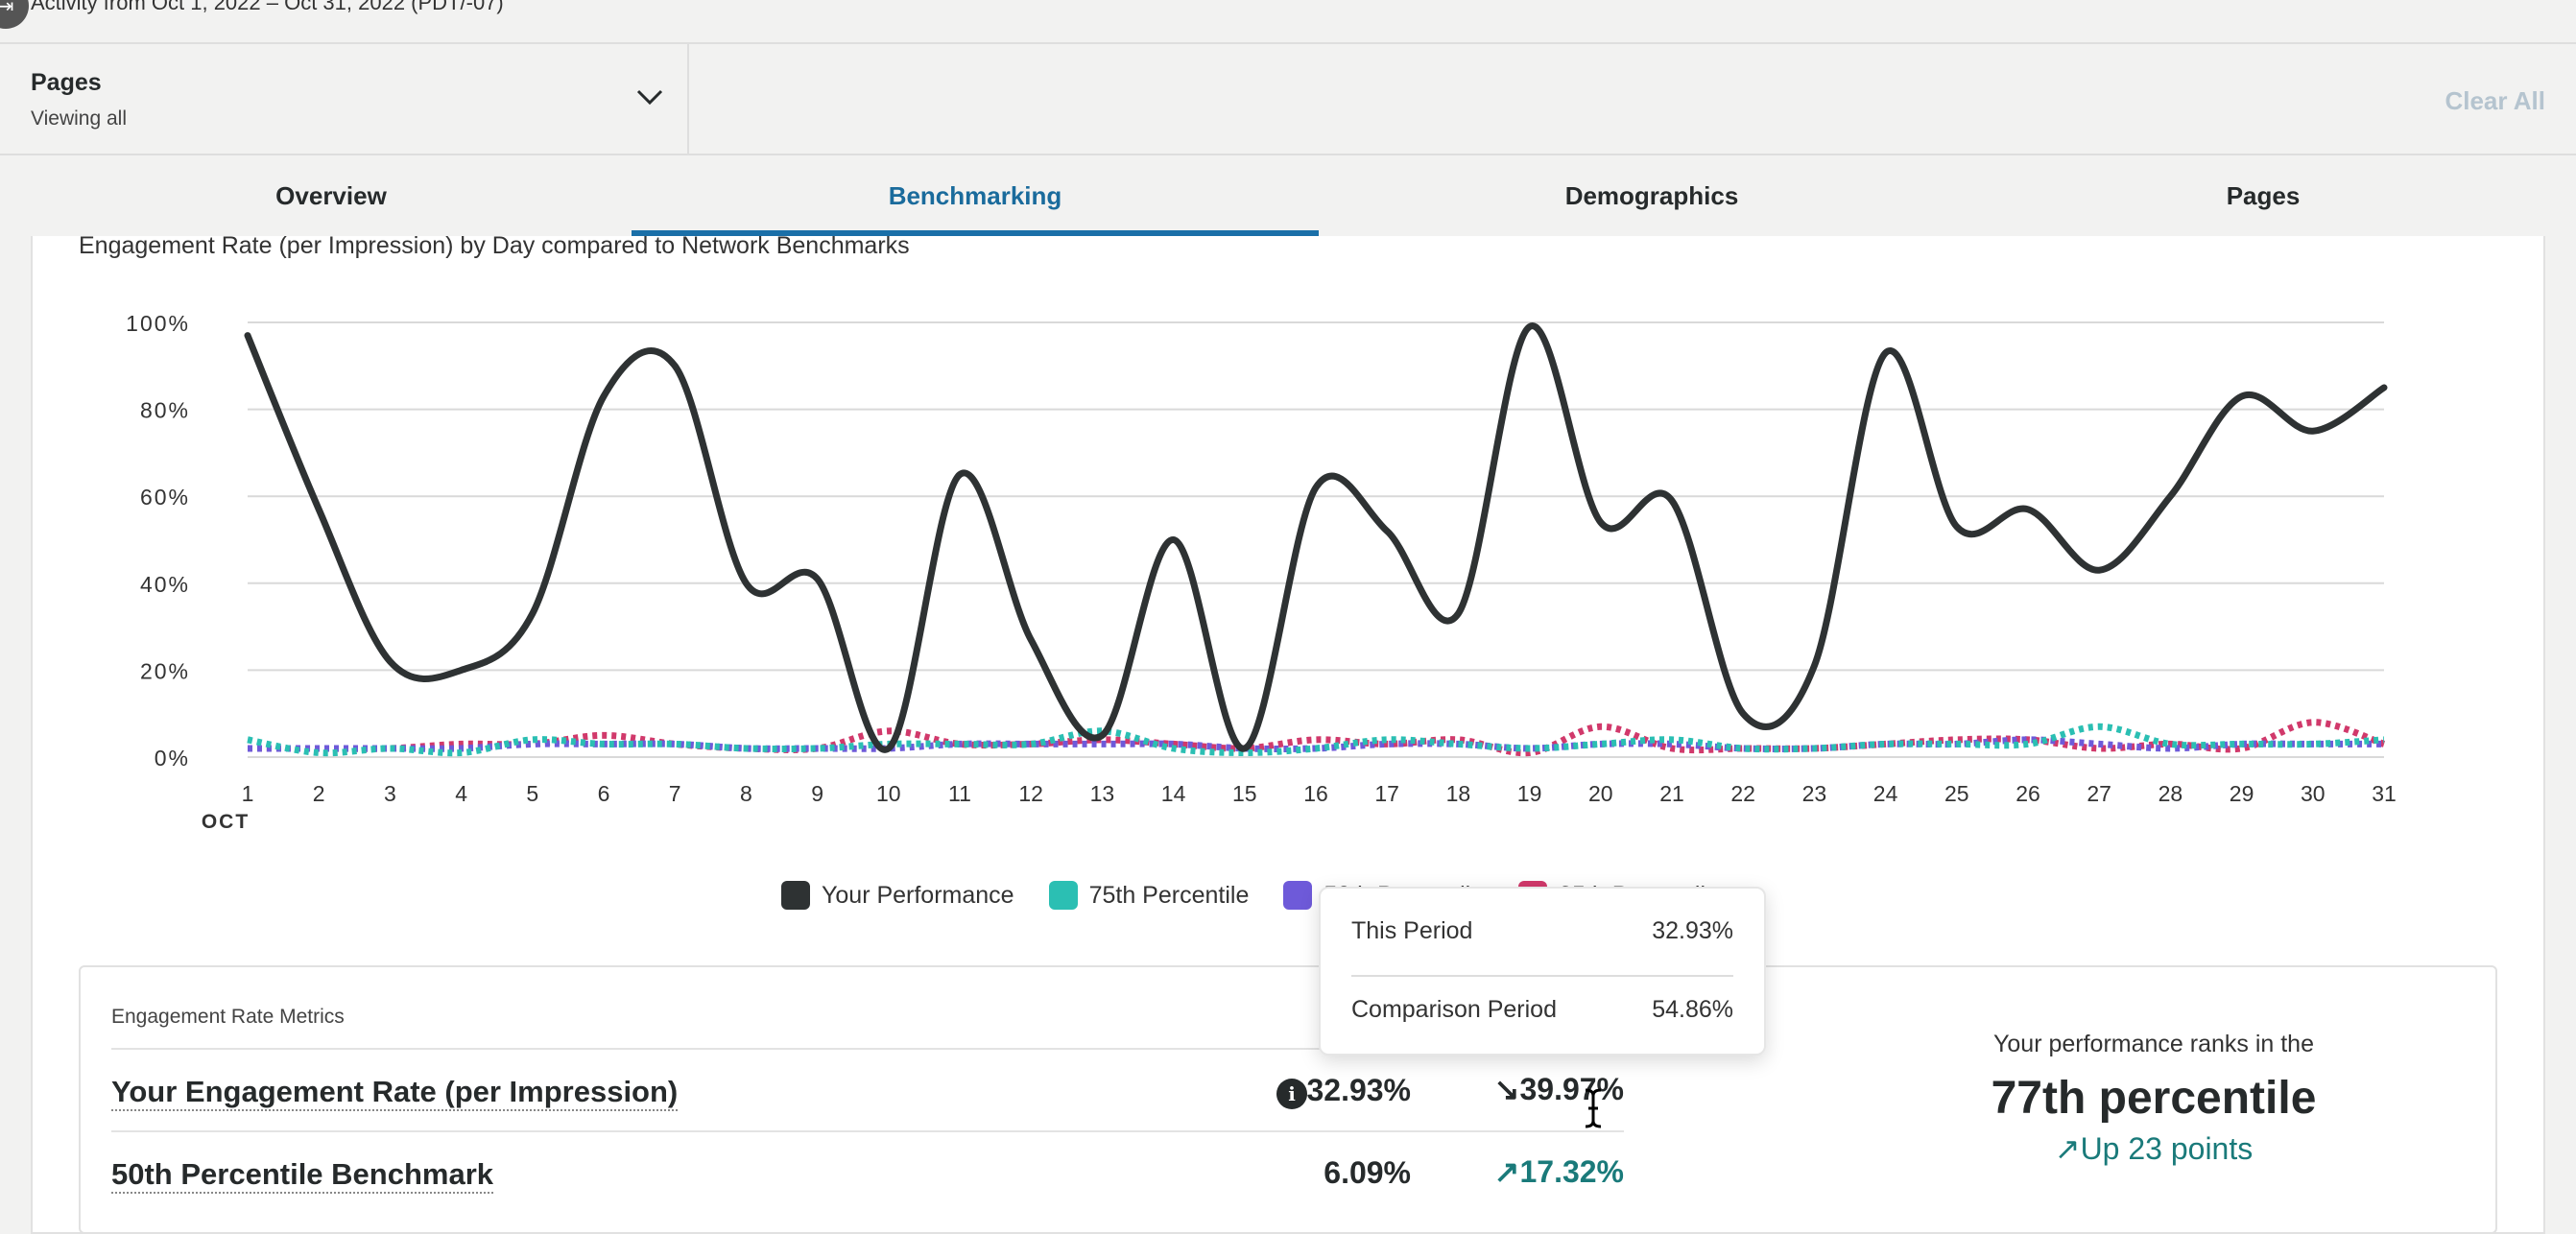  I want to click on collapse-sidebar-button: ⇥, so click(14, 15).